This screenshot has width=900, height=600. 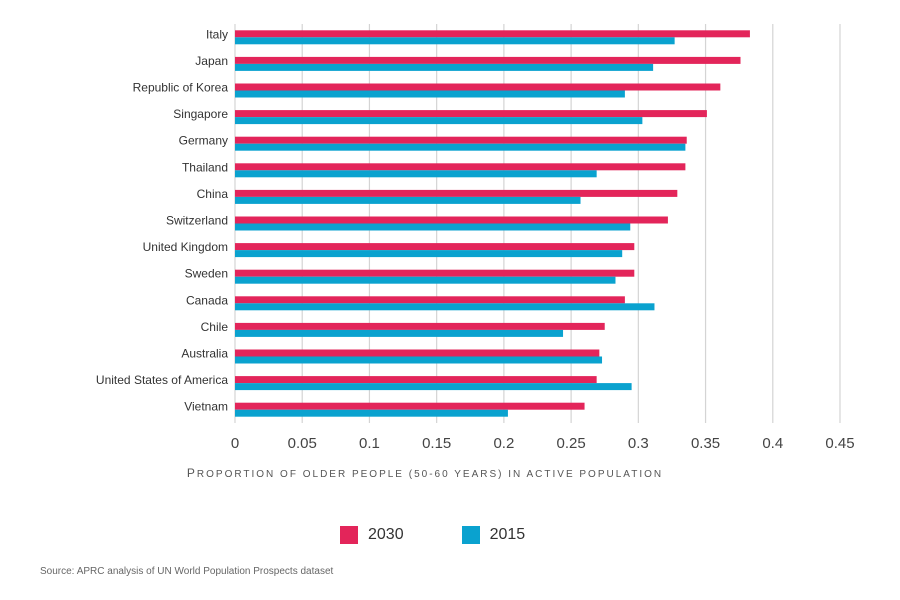 I want to click on category-label: Australia, so click(x=204, y=354).